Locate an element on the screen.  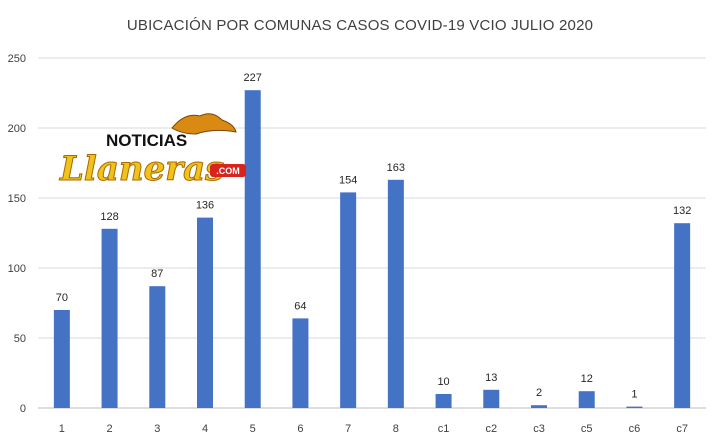
data-label-8: 163 is located at coordinates (396, 168).